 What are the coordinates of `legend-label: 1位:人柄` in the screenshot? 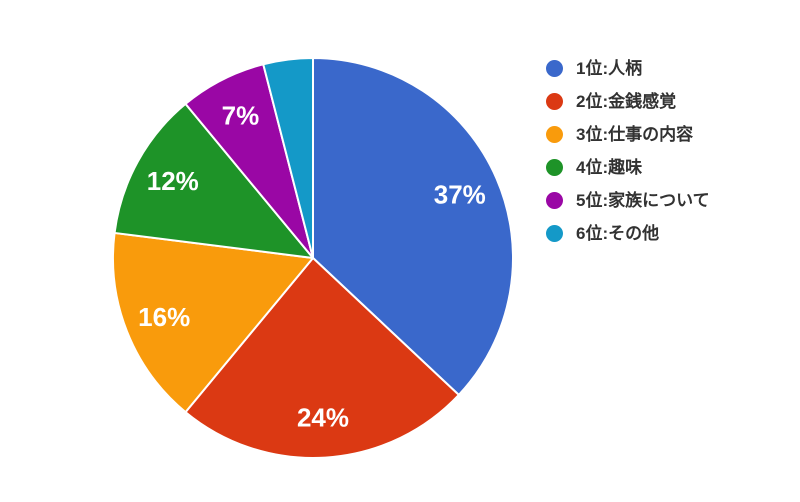 It's located at (609, 68).